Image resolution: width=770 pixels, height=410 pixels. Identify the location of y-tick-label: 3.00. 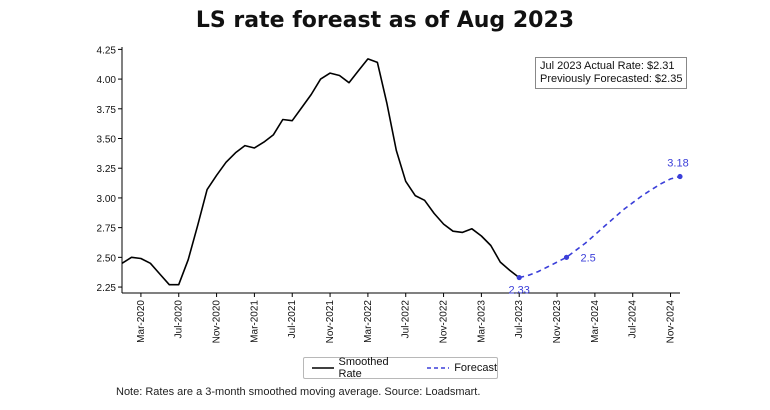
(107, 199).